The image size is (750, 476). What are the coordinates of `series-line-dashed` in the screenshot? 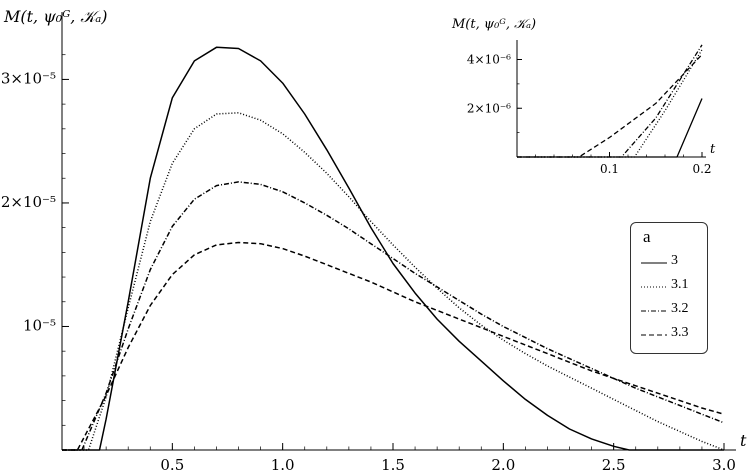 It's located at (610, 106).